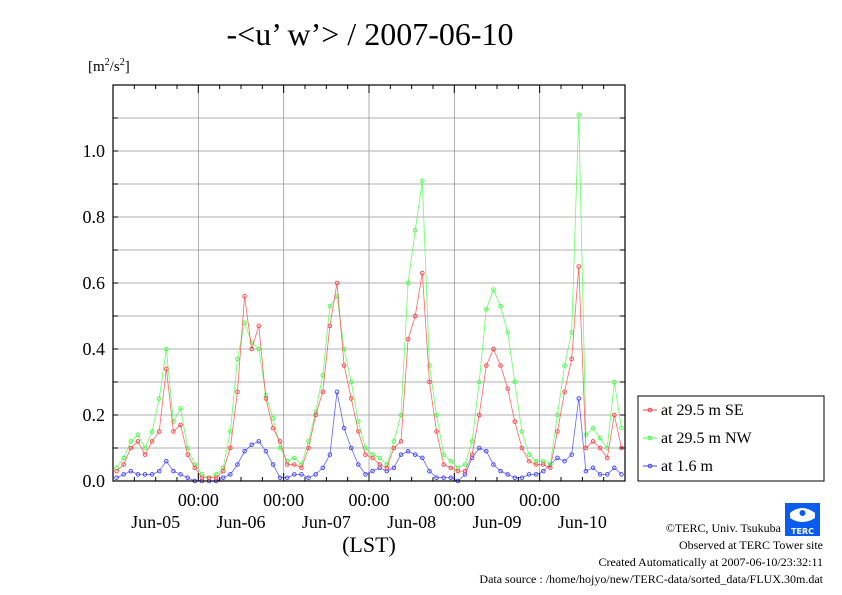 The image size is (842, 595). I want to click on y-axis-unit: [m2/s2], so click(109, 66).